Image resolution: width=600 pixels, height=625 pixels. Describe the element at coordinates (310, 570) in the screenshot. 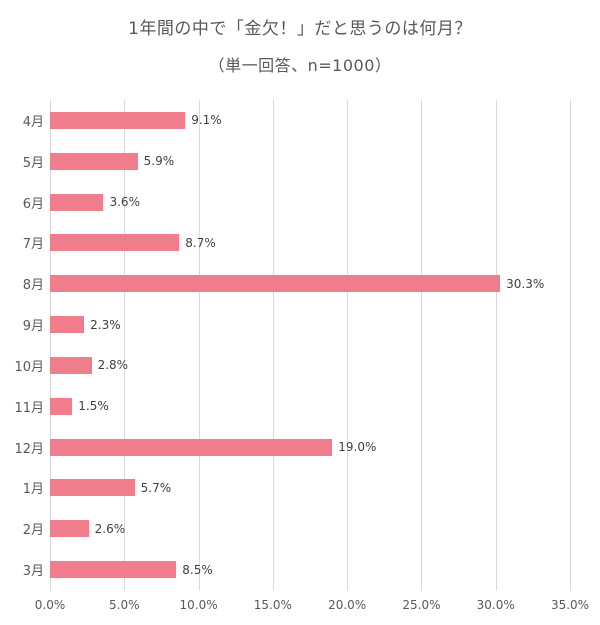

I see `bar-track: 8.5%` at that location.